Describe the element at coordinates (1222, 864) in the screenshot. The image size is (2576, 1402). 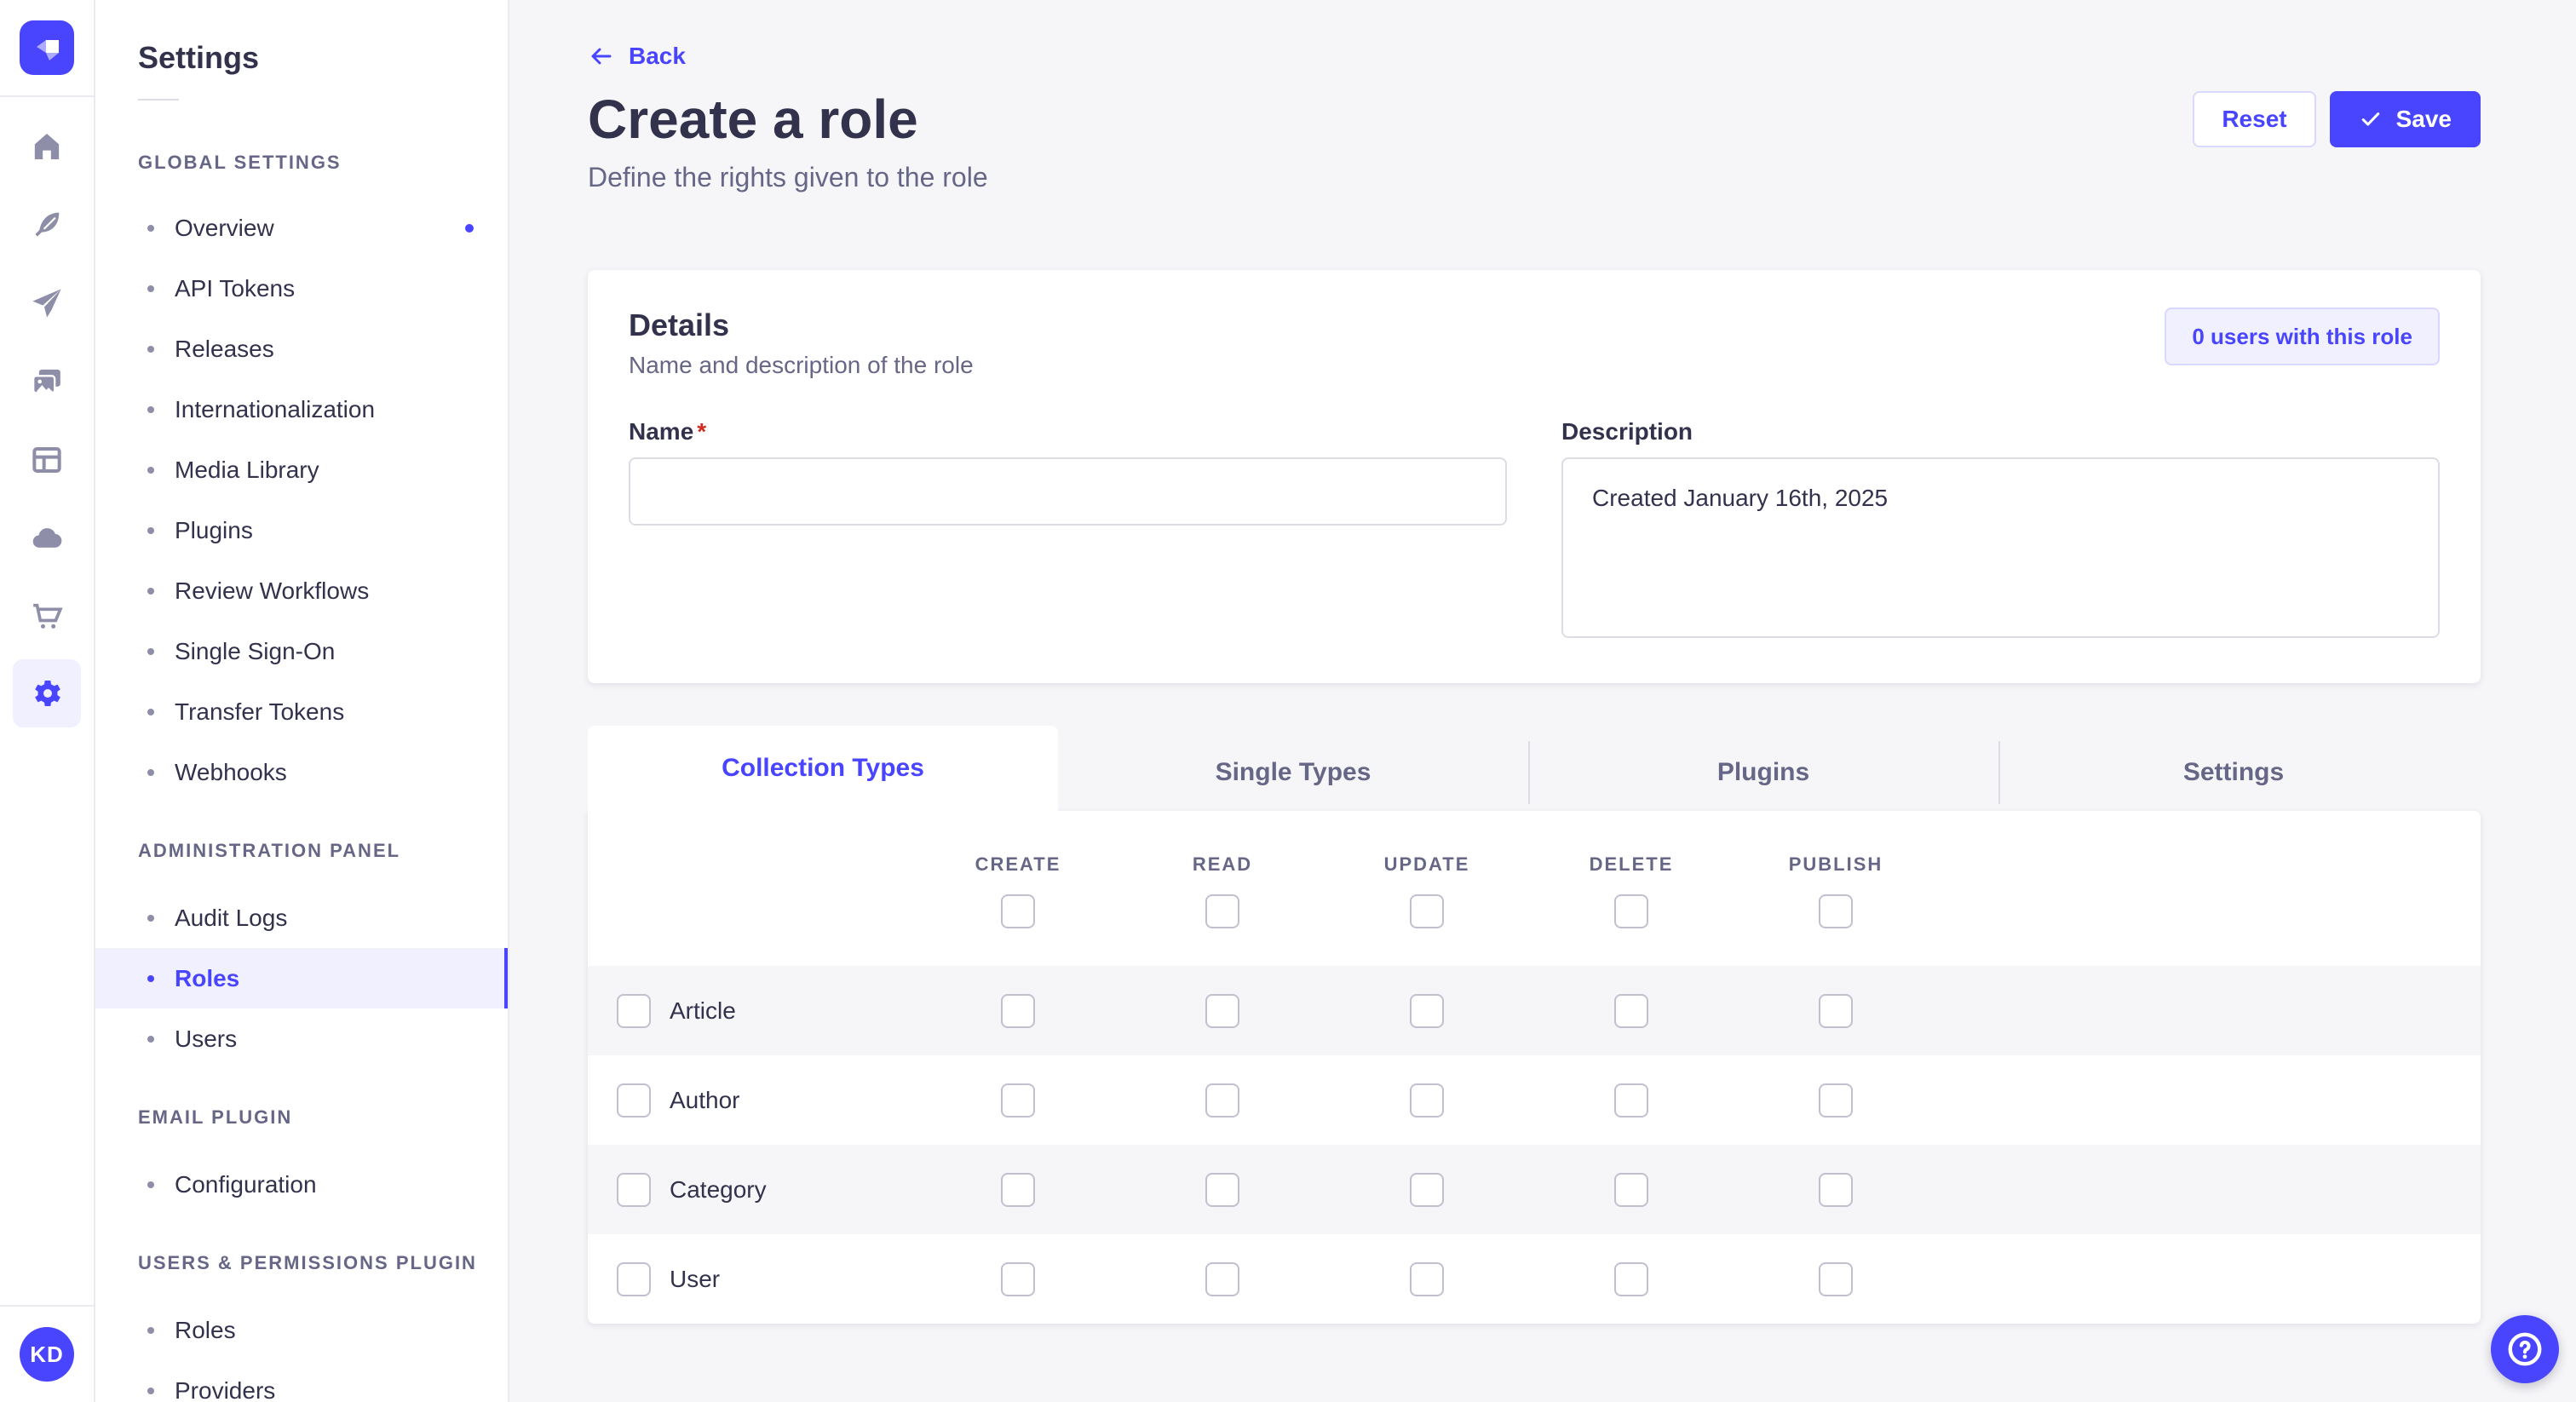
I see `column-header-read: READ` at that location.